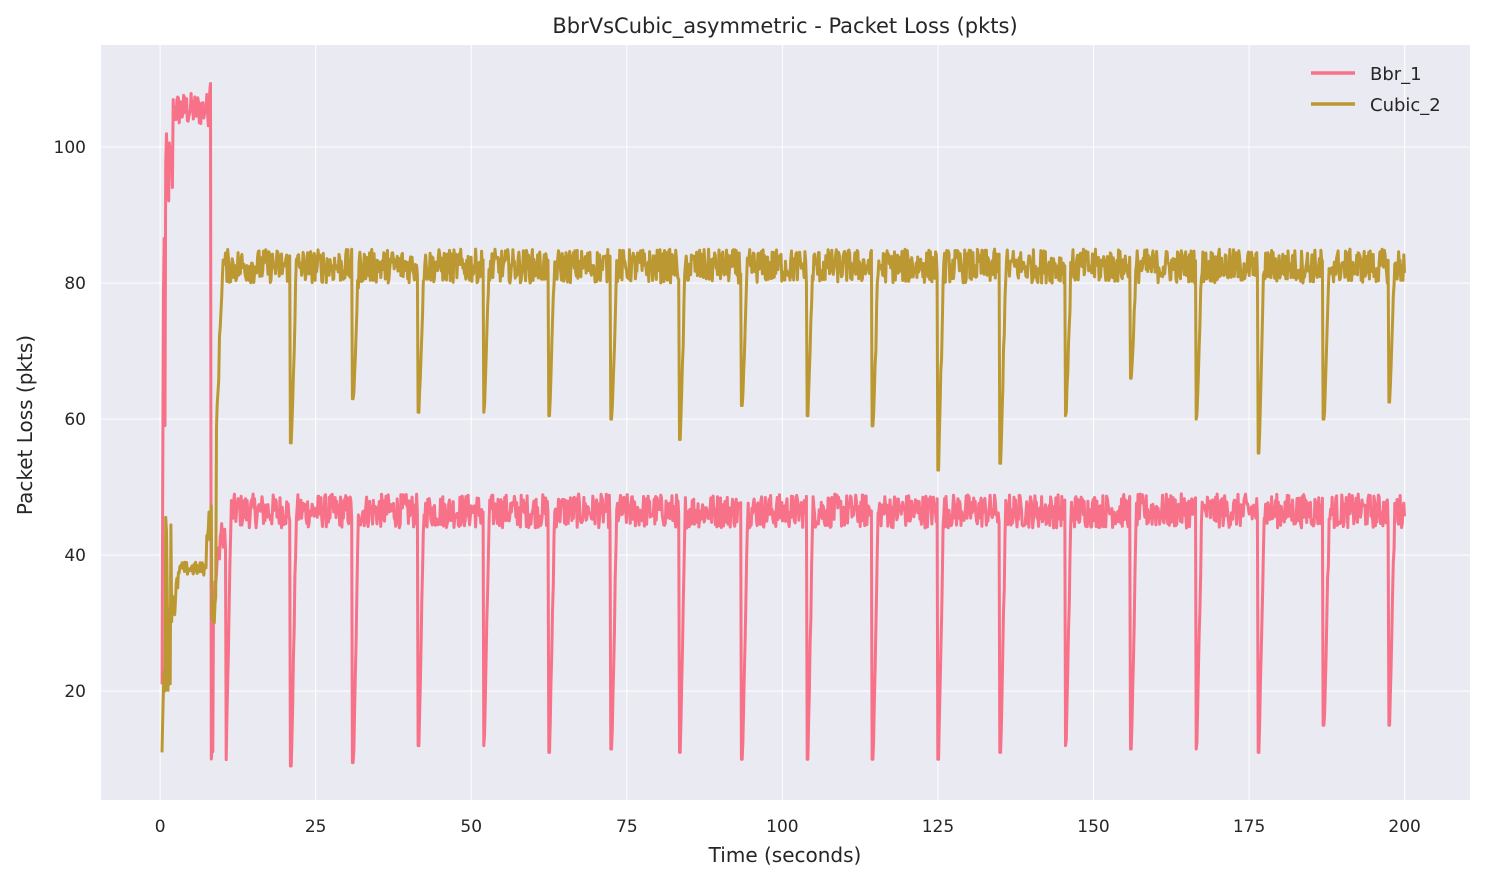 This screenshot has height=886, width=1485. I want to click on x-tick-label: 50, so click(471, 827).